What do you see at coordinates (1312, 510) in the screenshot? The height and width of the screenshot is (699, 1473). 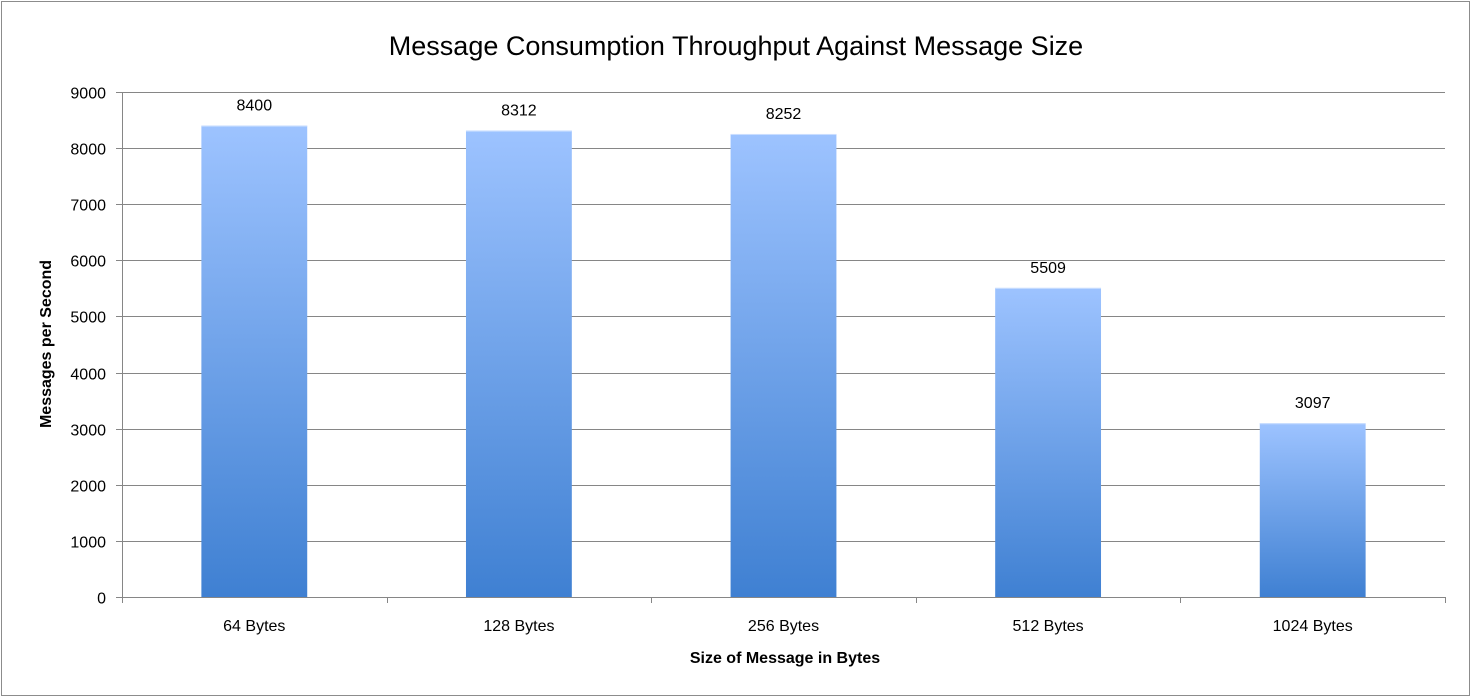 I see `bar-1024-bytes` at bounding box center [1312, 510].